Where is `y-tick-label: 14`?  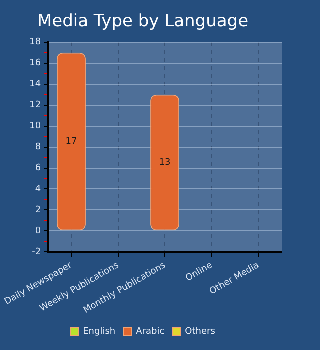 y-tick-label: 14 is located at coordinates (36, 85).